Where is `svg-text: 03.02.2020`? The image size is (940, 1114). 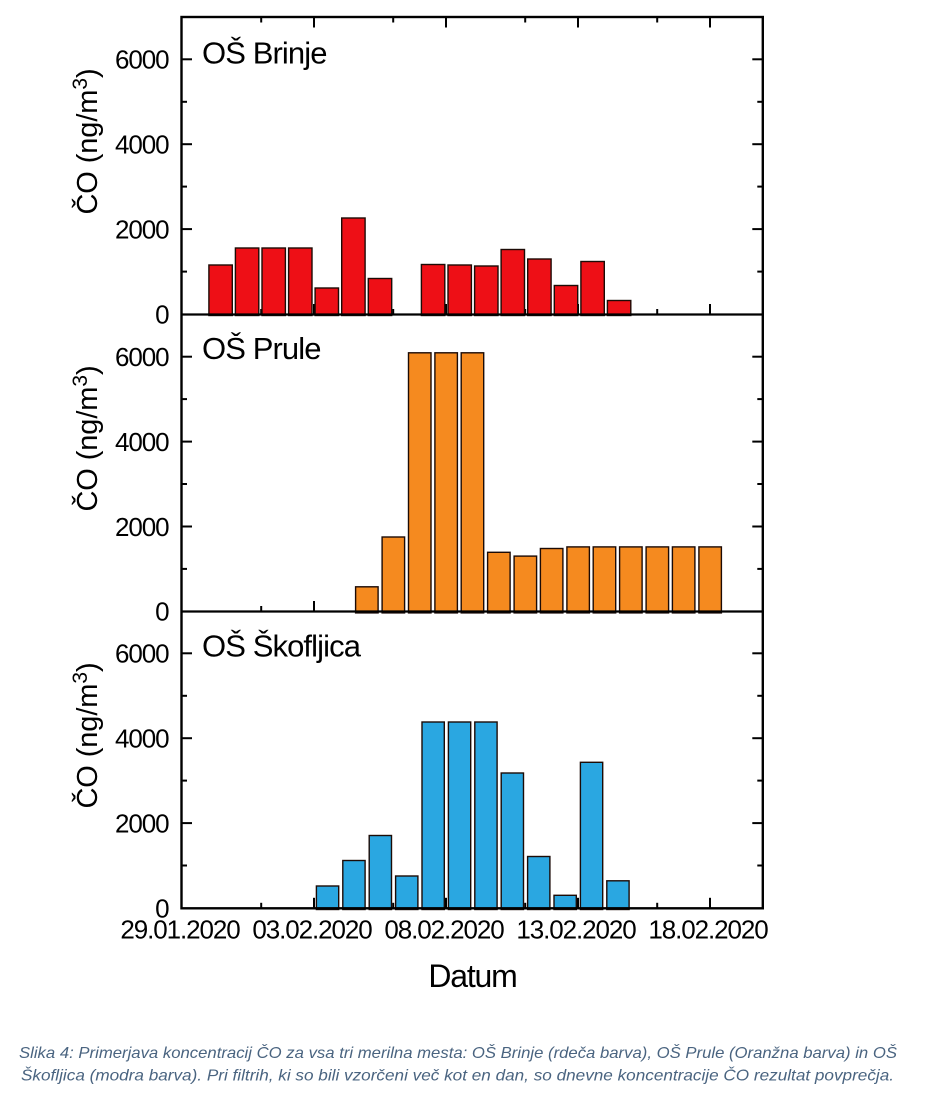 svg-text: 03.02.2020 is located at coordinates (312, 930).